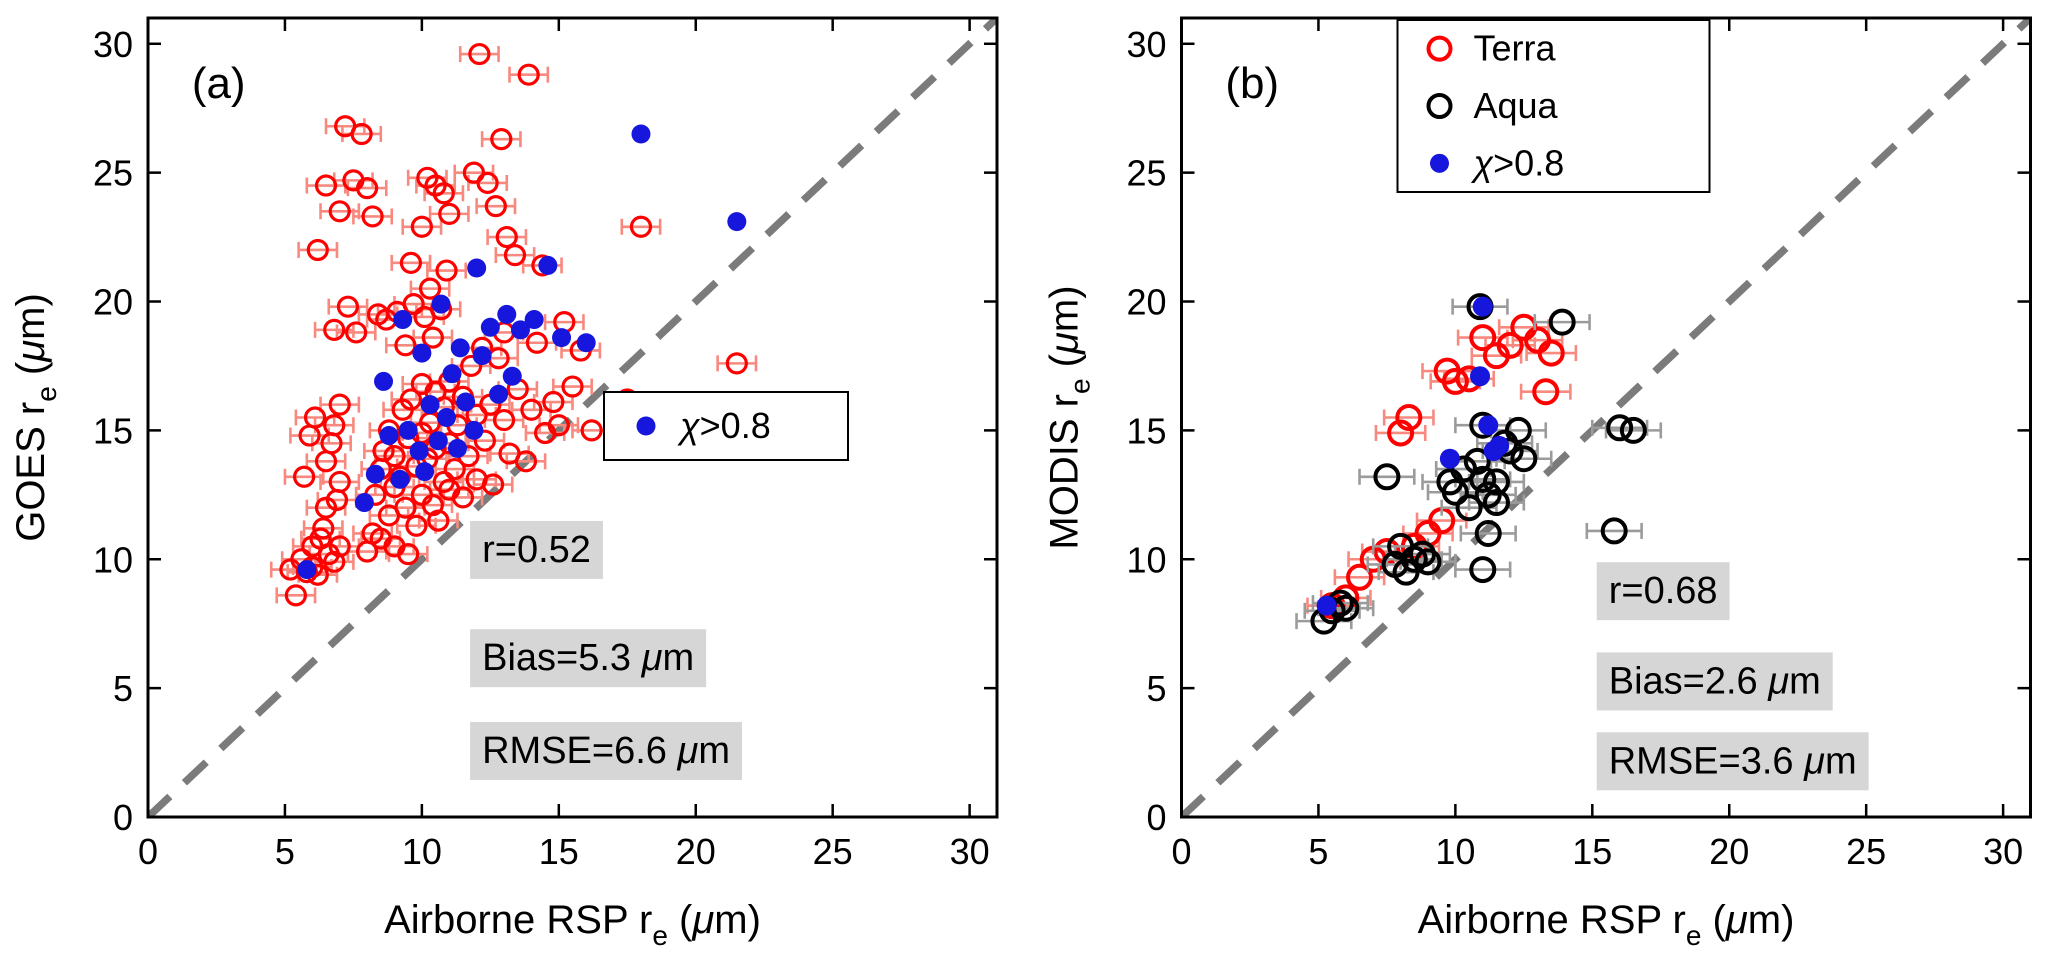 The image size is (2067, 967). What do you see at coordinates (1181, 851) in the screenshot?
I see `x-tick-label: 0` at bounding box center [1181, 851].